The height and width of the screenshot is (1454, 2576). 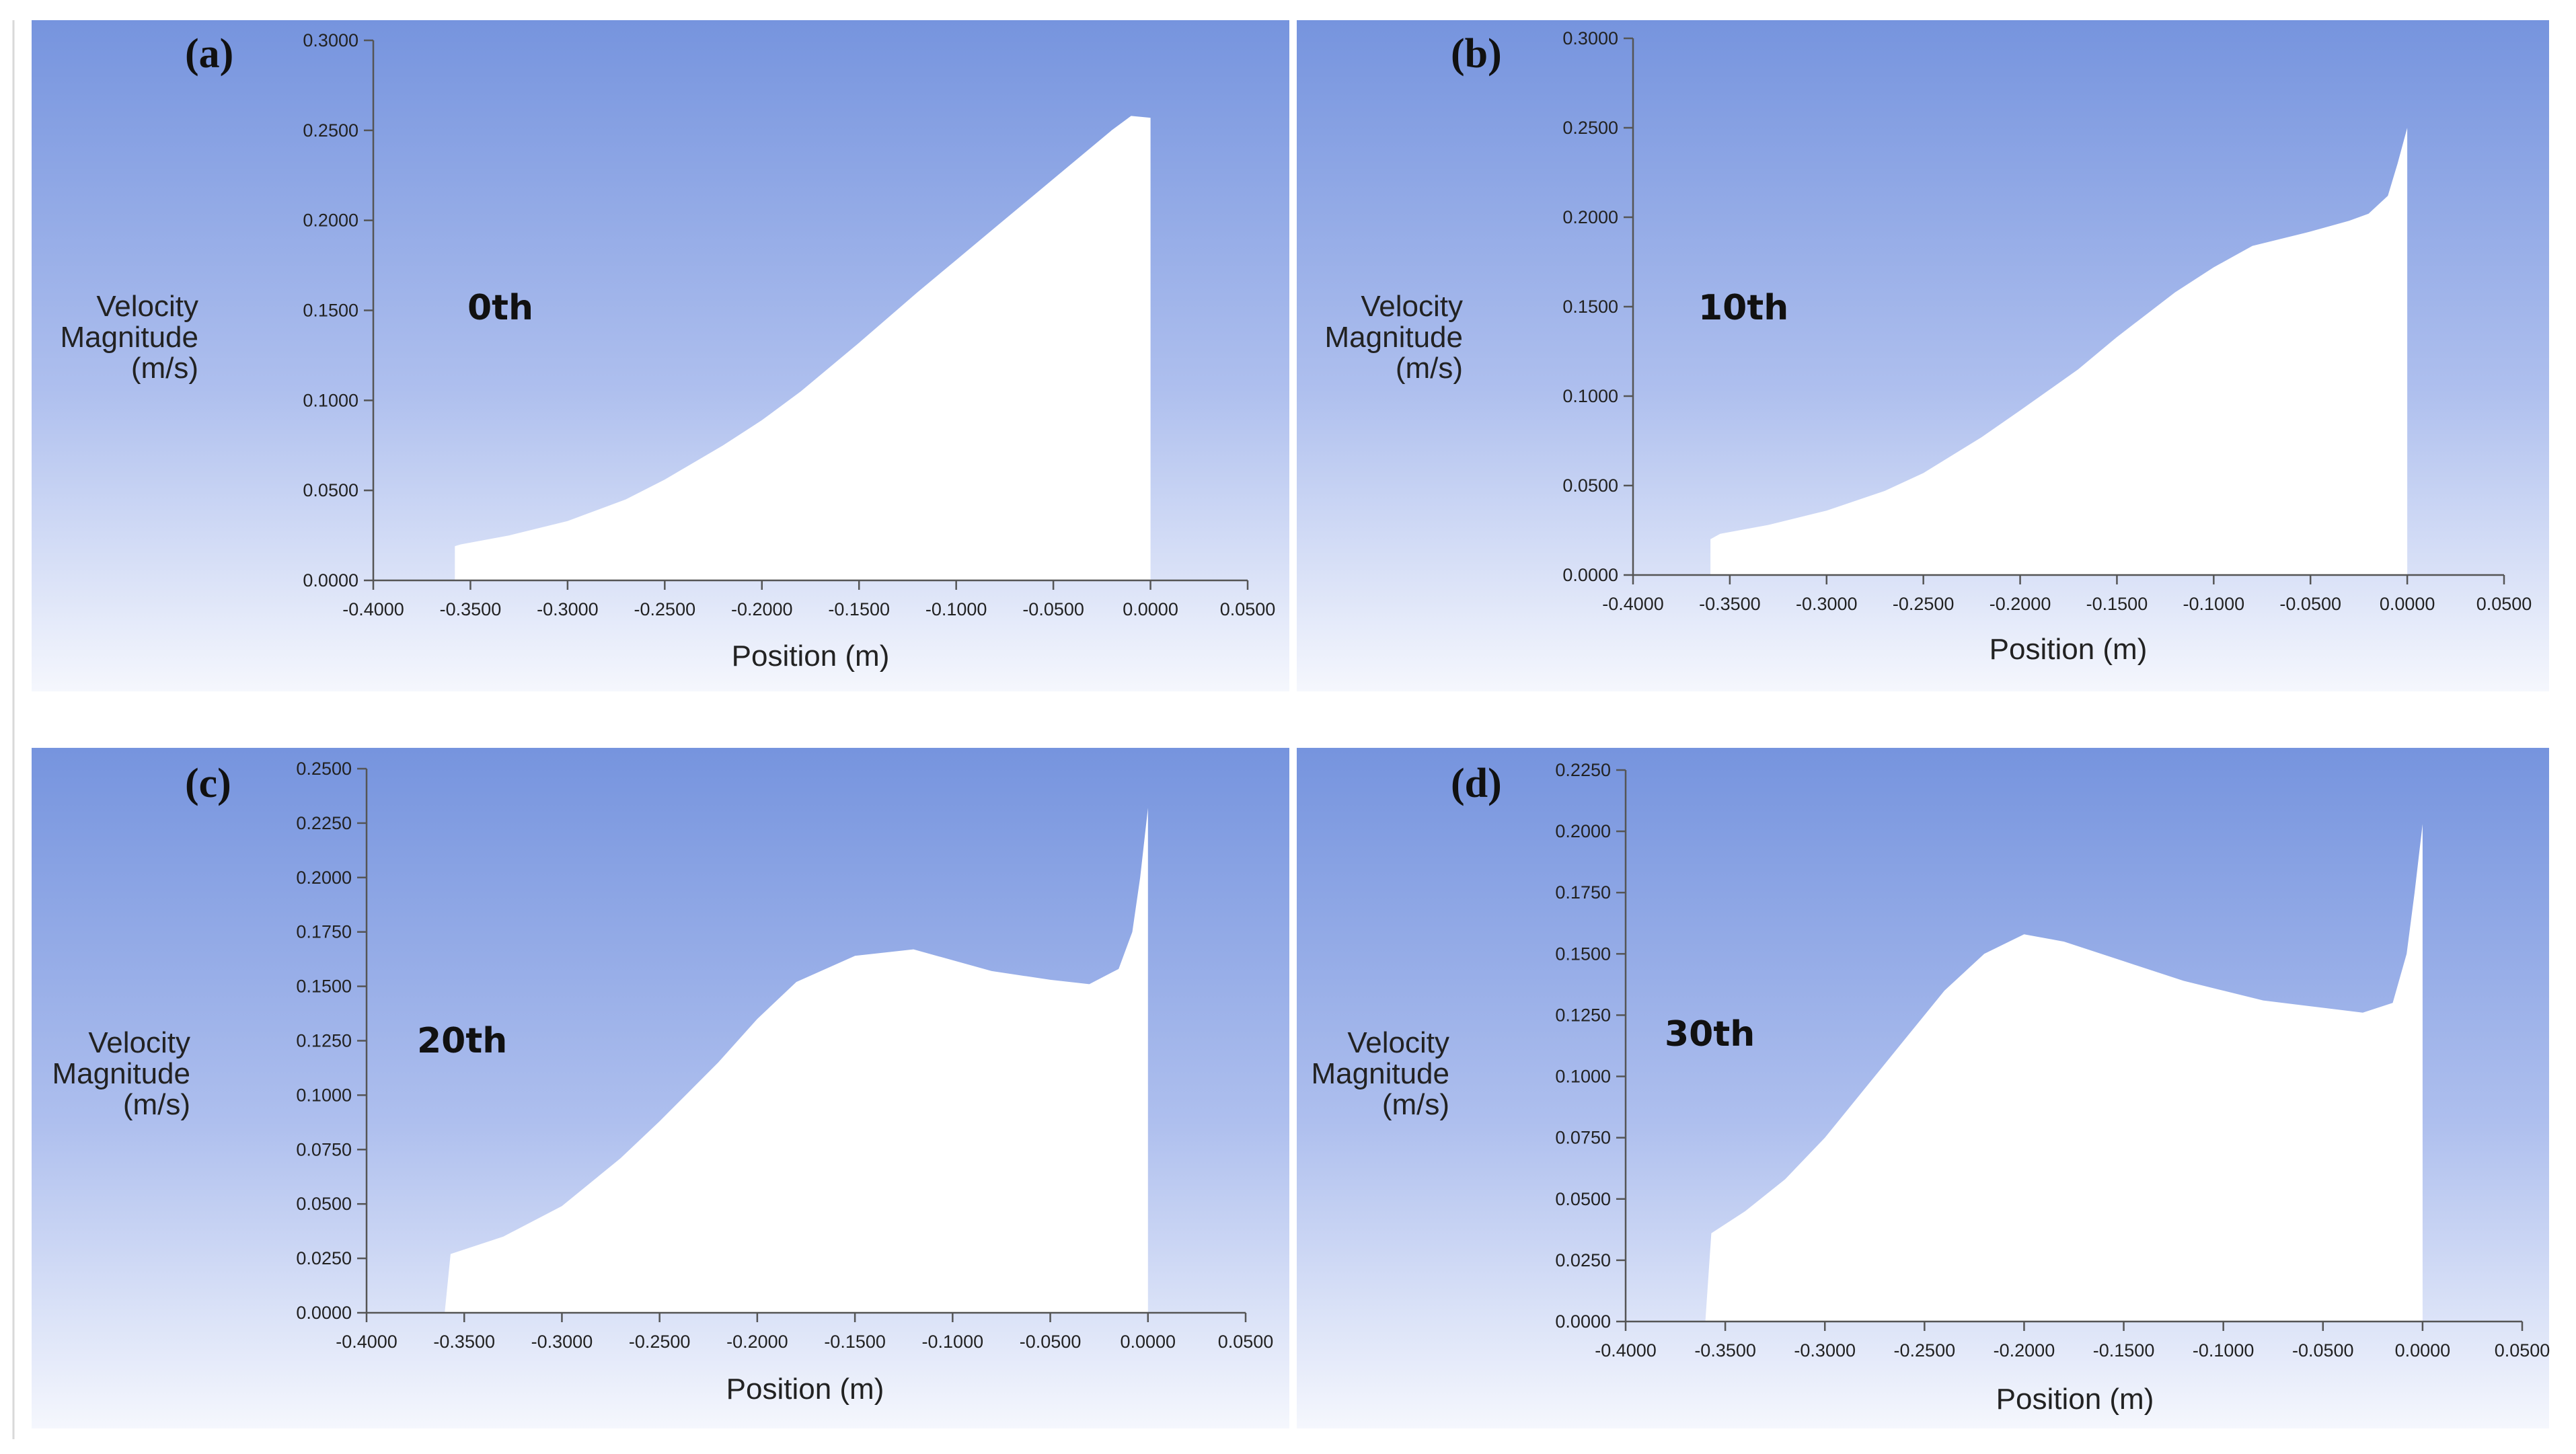 I want to click on series-annotation: 30th, so click(x=1710, y=1034).